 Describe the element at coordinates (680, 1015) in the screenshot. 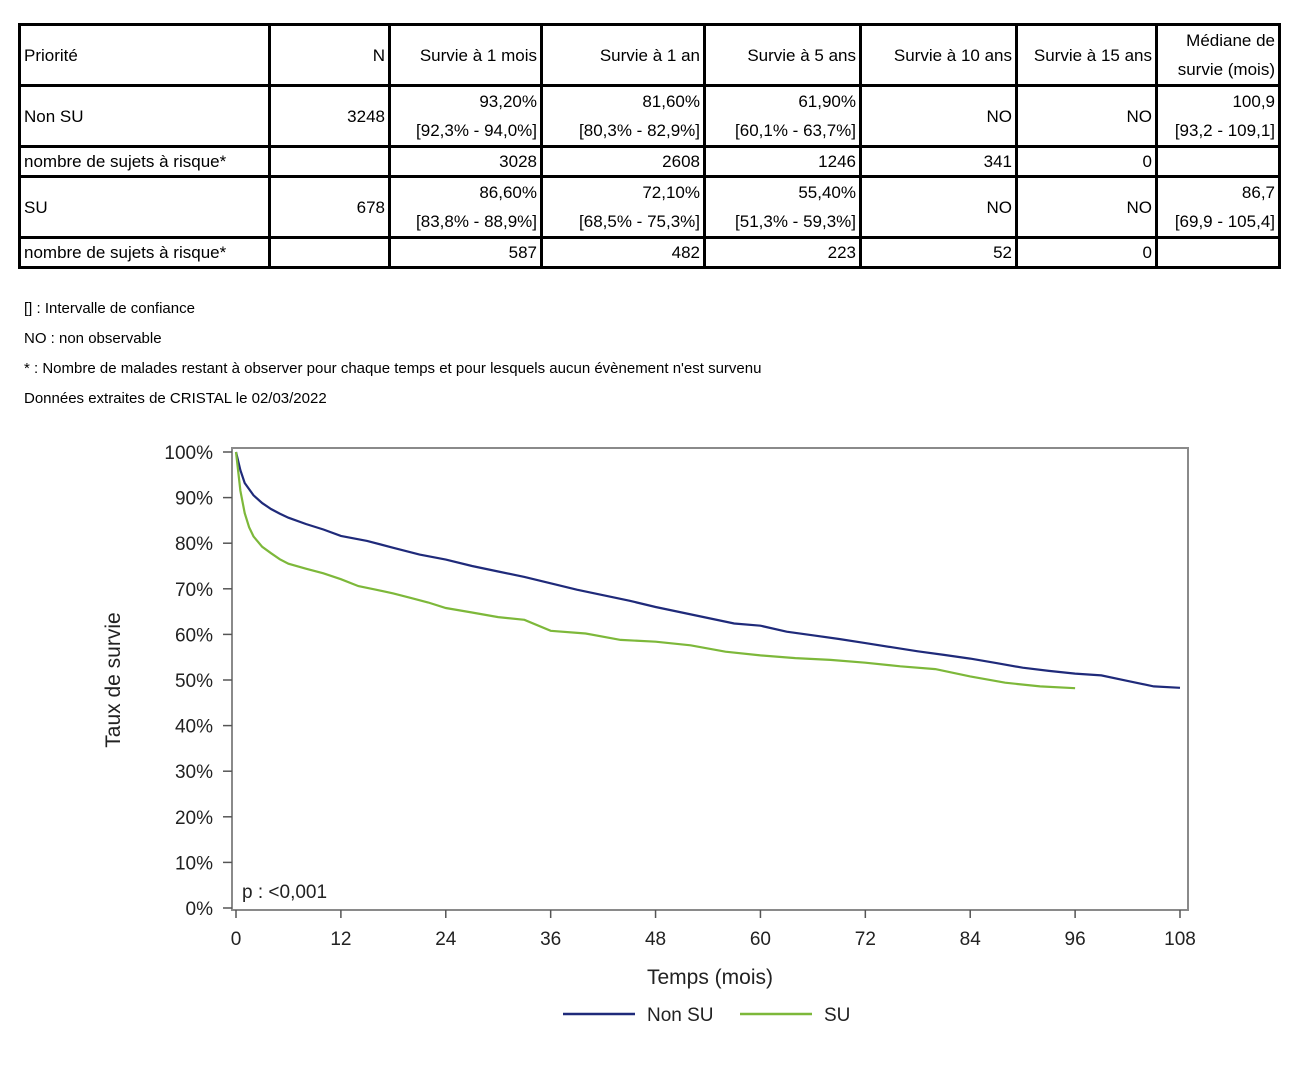

I see `legend-label-non-su: Non SU` at that location.